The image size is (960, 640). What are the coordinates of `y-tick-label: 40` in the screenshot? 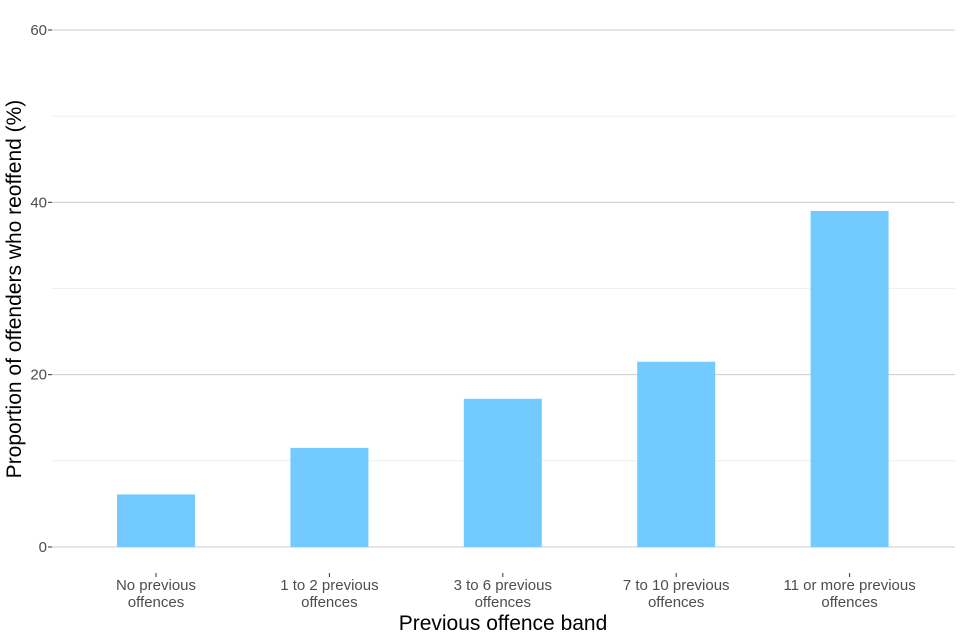 It's located at (38, 202).